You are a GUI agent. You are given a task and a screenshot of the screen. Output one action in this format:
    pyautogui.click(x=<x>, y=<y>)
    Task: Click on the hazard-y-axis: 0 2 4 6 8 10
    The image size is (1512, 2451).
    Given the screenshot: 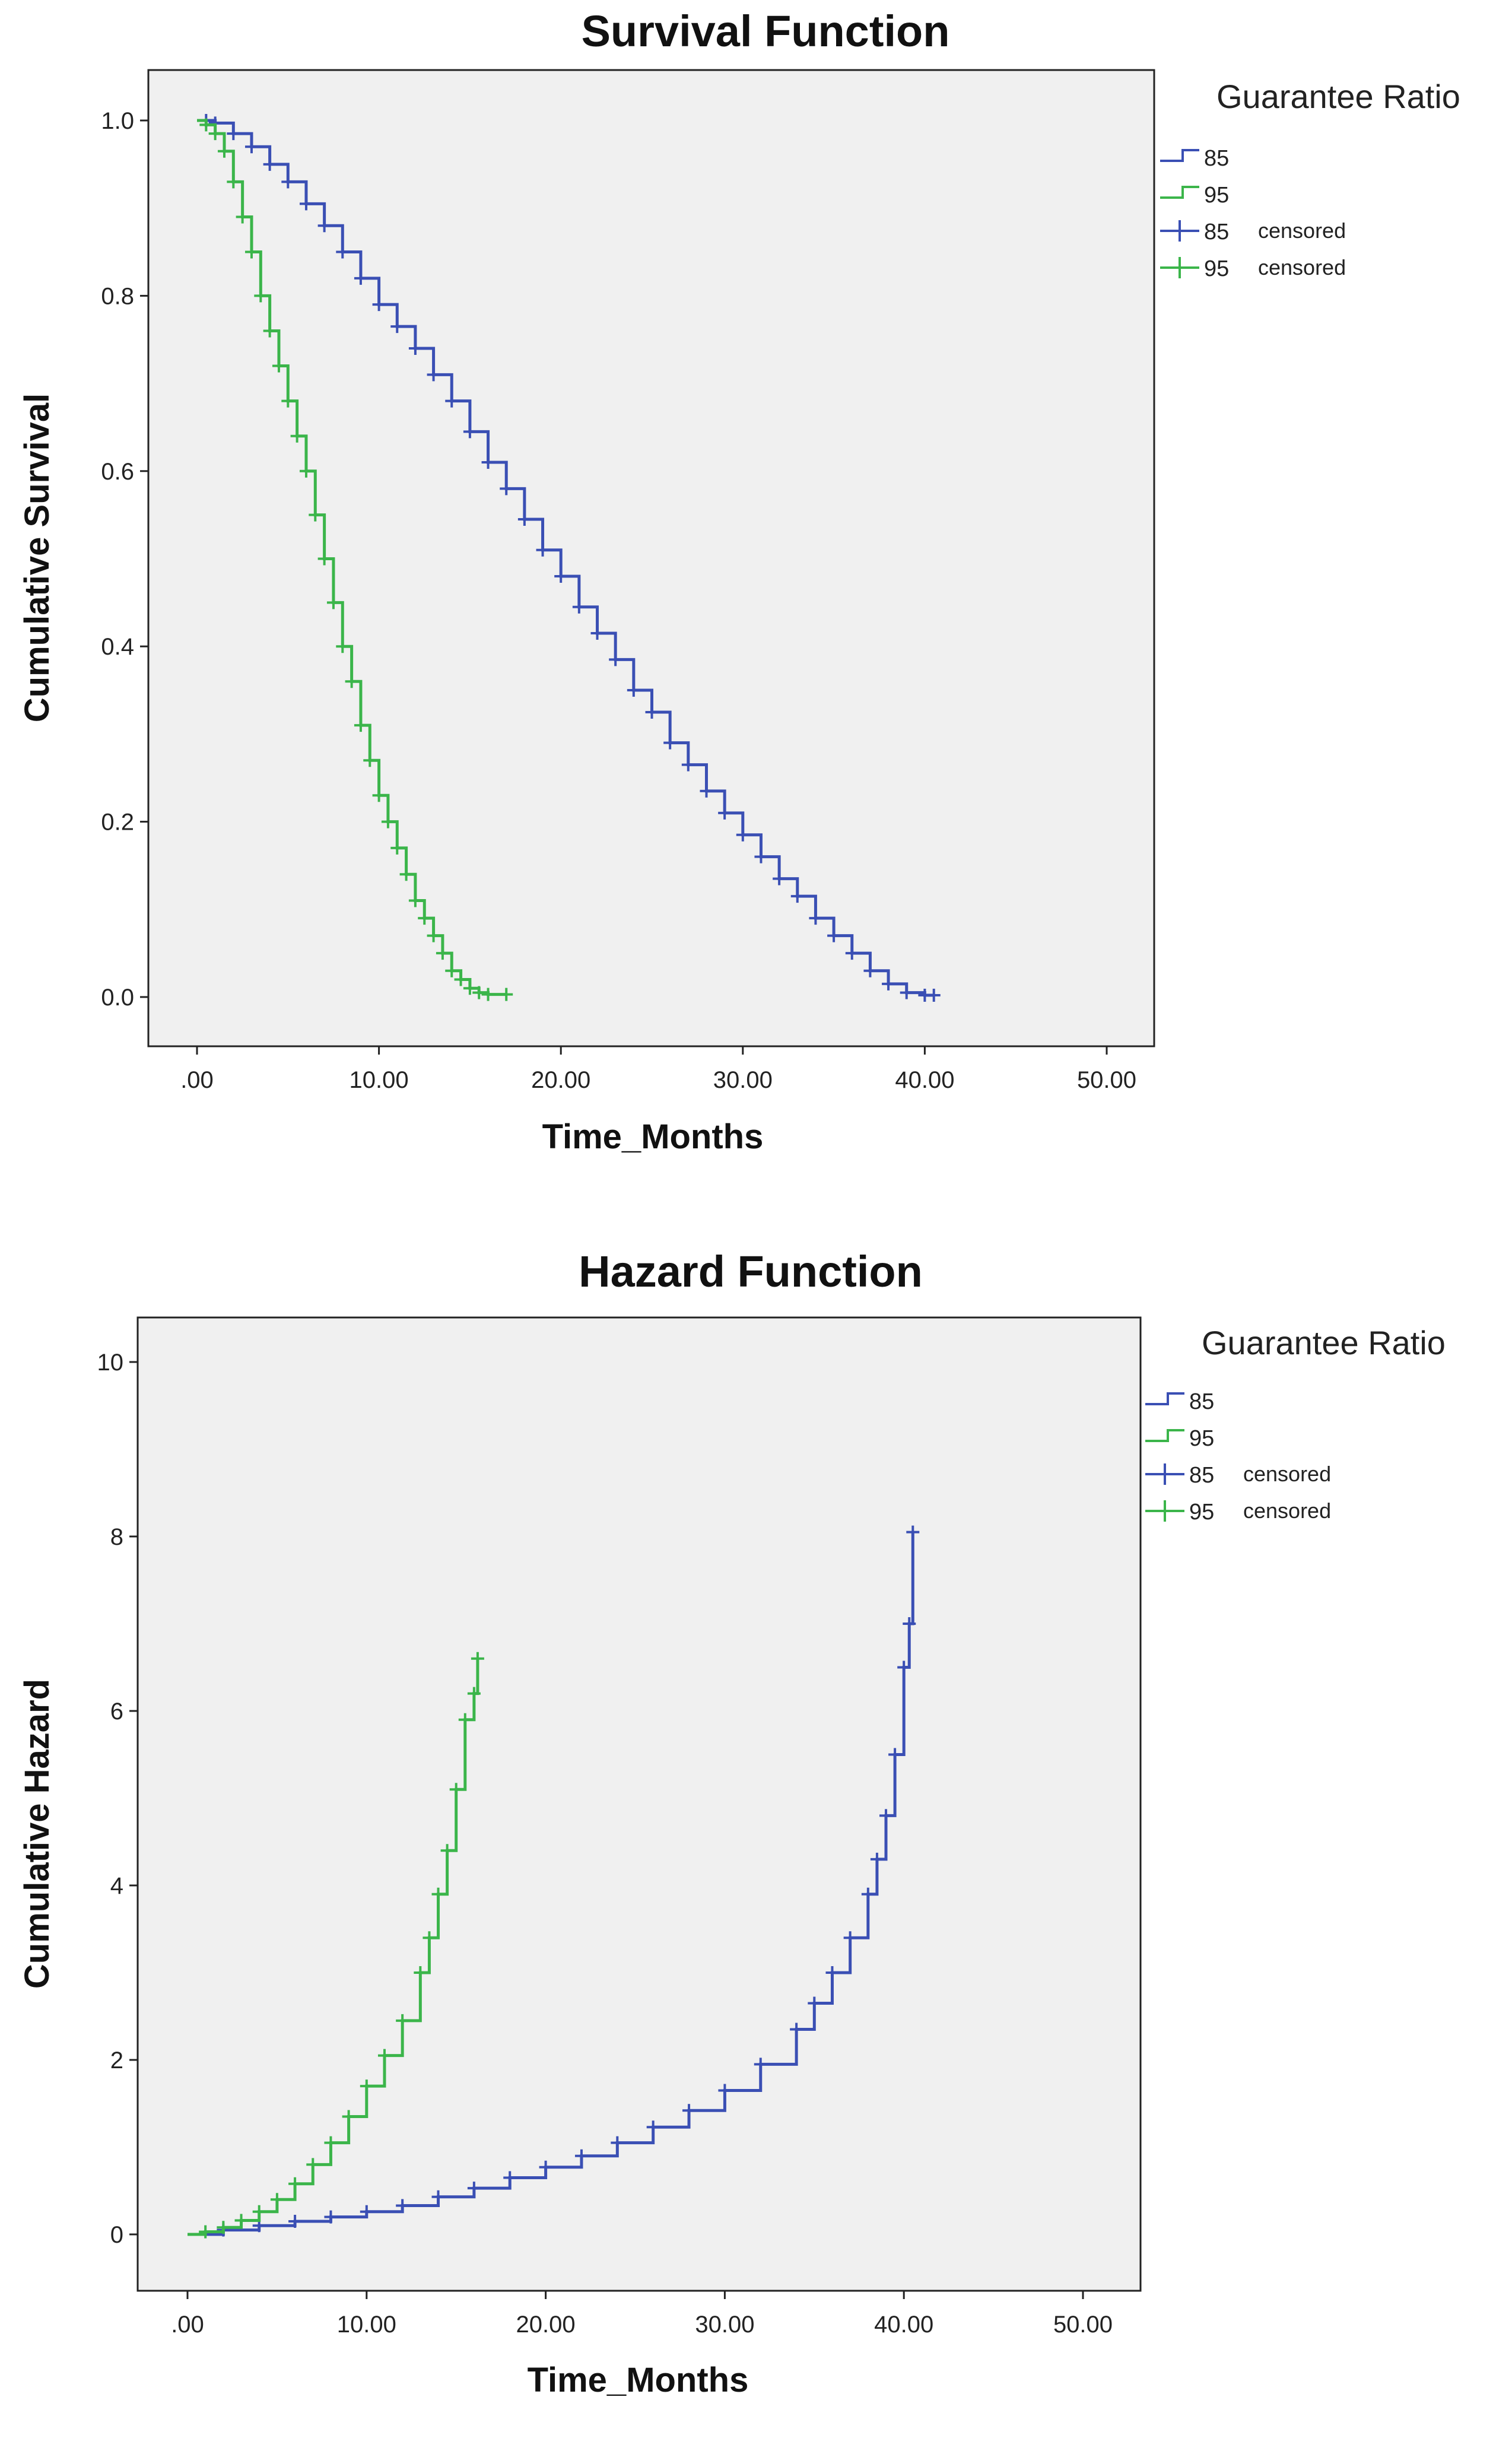 What is the action you would take?
    pyautogui.click(x=117, y=1799)
    